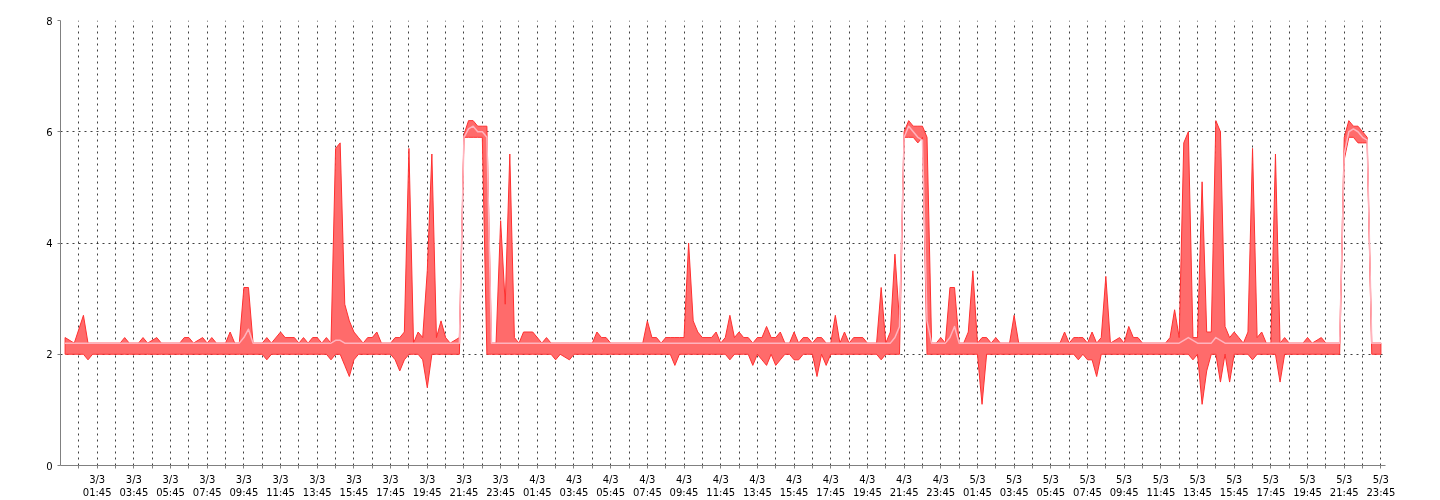 The width and height of the screenshot is (1440, 500). Describe the element at coordinates (977, 485) in the screenshot. I see `x-tick-label: 5/3 01:45` at that location.